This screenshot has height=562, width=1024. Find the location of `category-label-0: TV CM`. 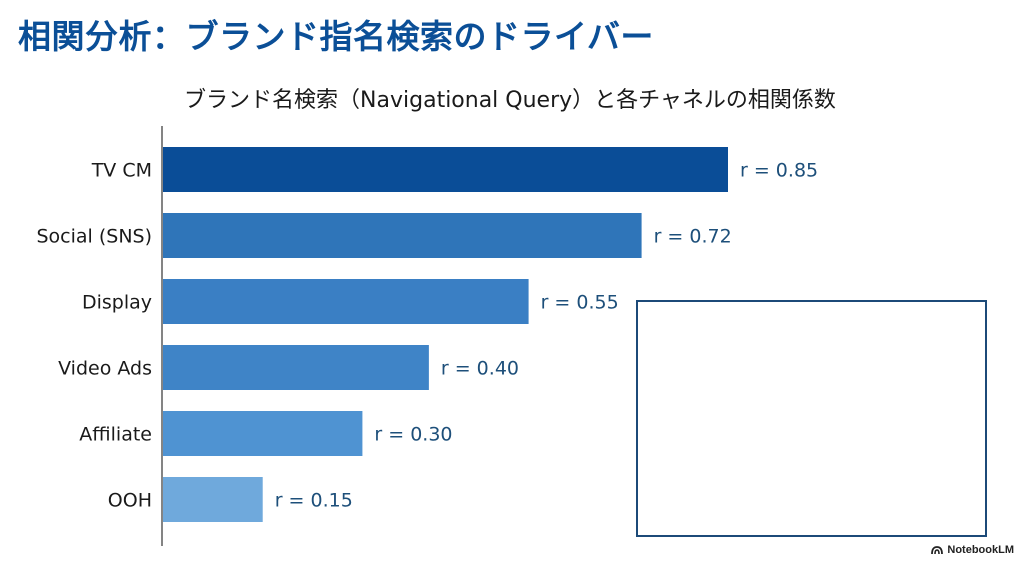

category-label-0: TV CM is located at coordinates (121, 171).